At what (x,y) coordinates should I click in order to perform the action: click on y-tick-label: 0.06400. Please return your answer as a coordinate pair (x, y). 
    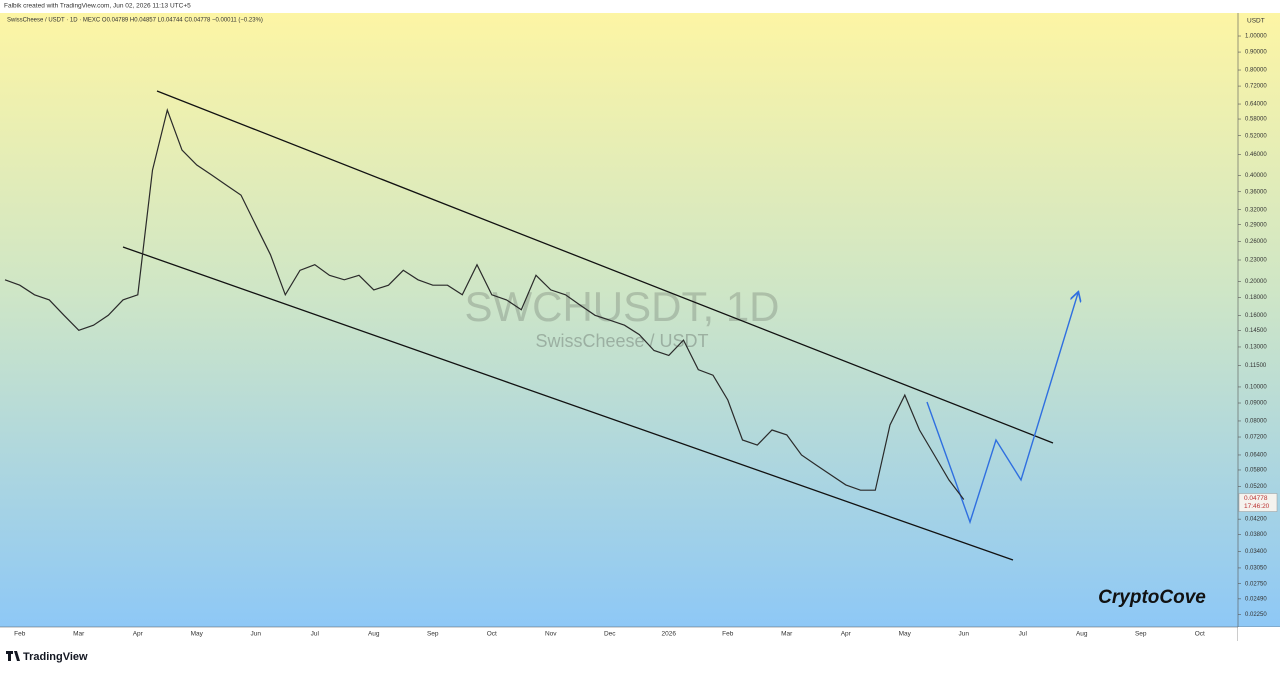
    Looking at the image, I should click on (1256, 456).